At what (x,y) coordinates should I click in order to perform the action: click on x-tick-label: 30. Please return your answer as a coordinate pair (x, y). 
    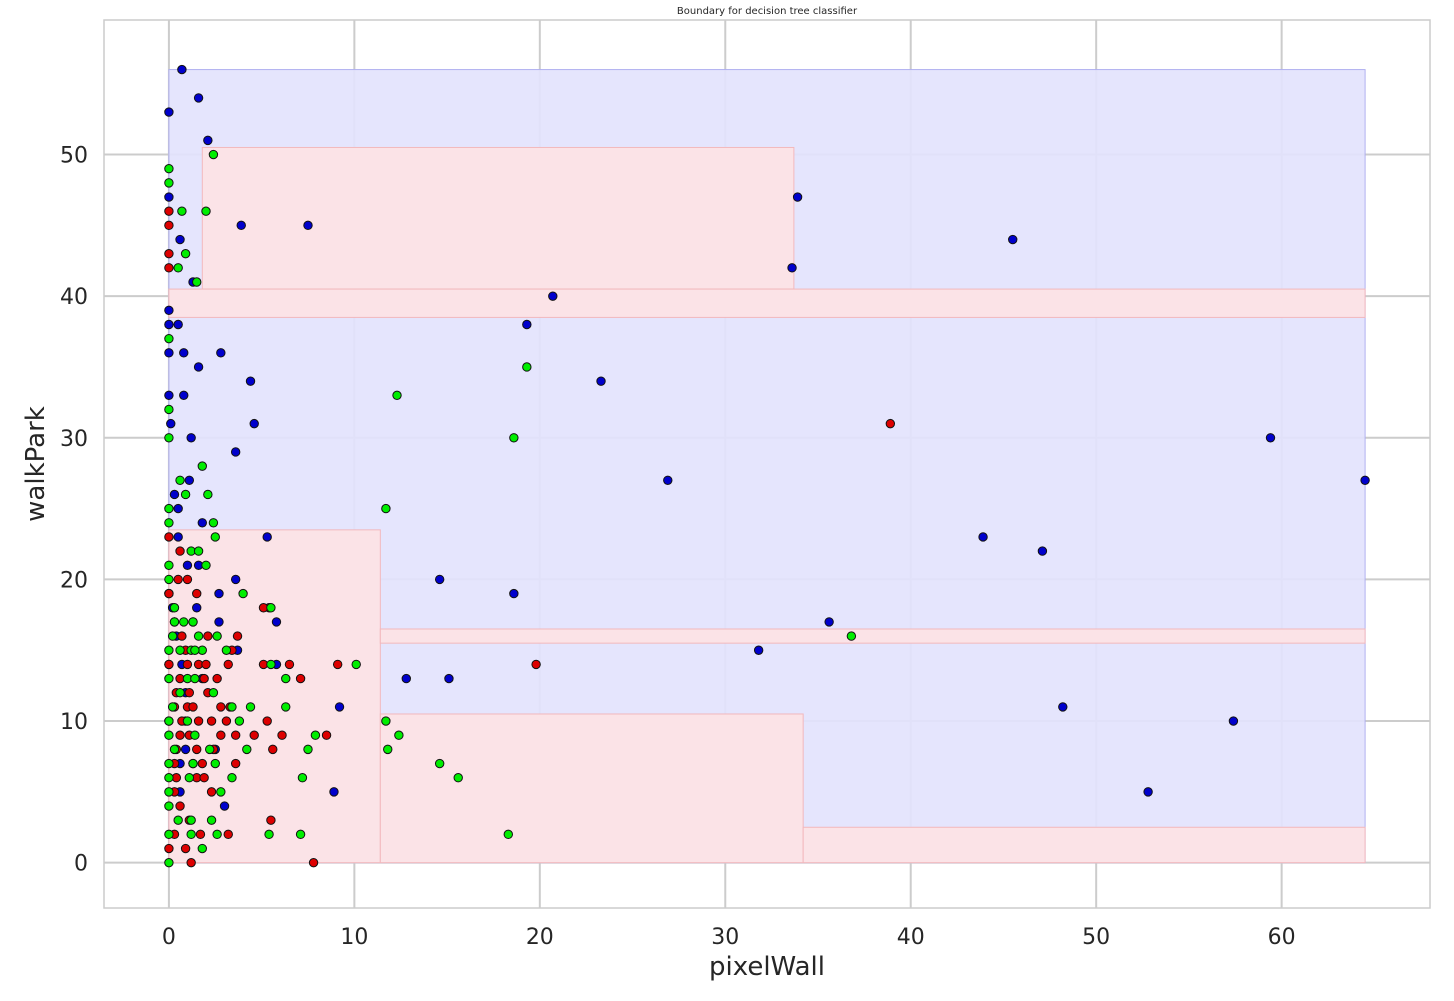
    Looking at the image, I should click on (725, 937).